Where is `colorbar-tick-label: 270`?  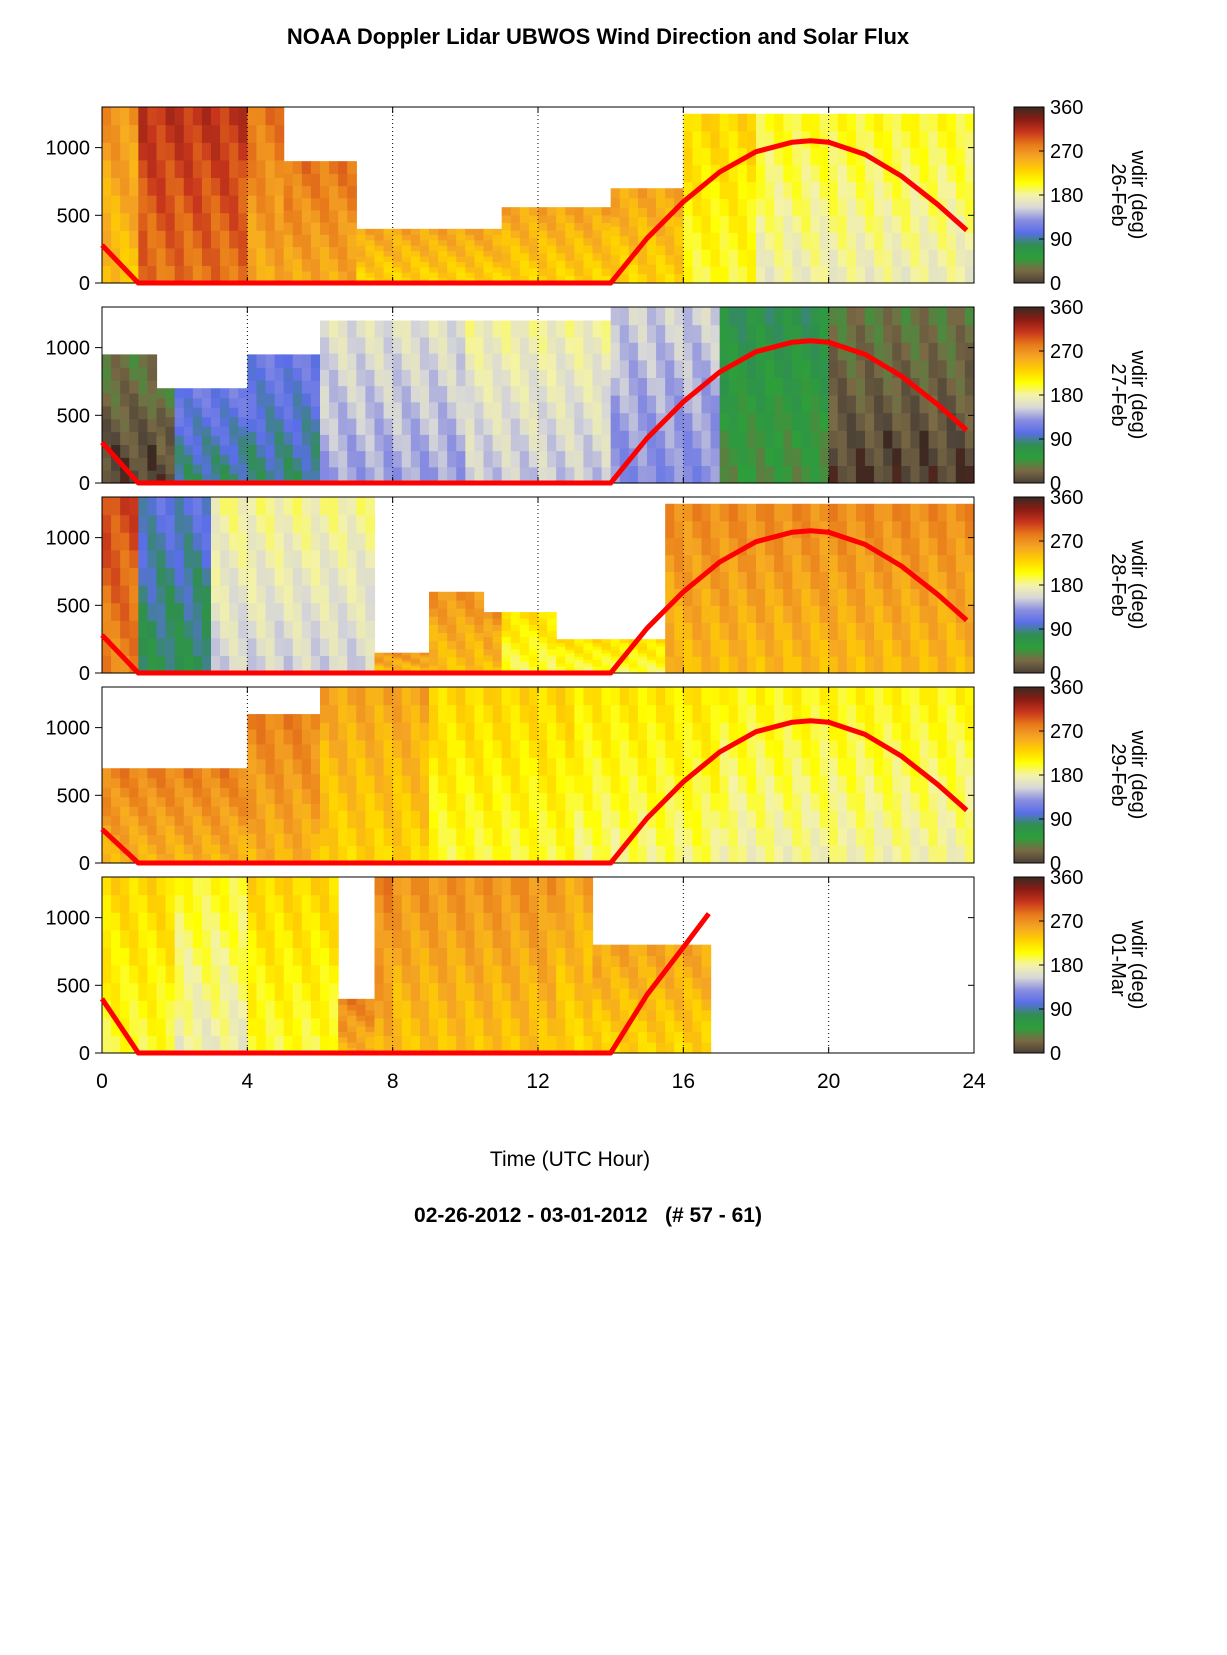 colorbar-tick-label: 270 is located at coordinates (1066, 152).